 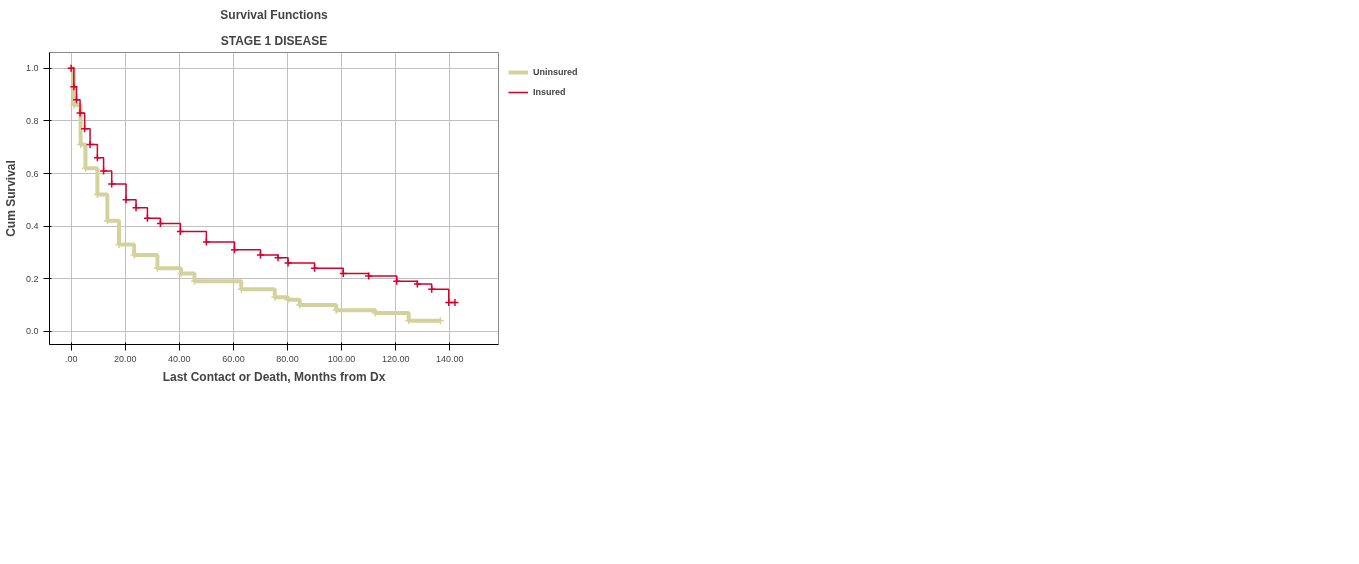 What do you see at coordinates (179, 358) in the screenshot?
I see `x-tick-label: 40.00` at bounding box center [179, 358].